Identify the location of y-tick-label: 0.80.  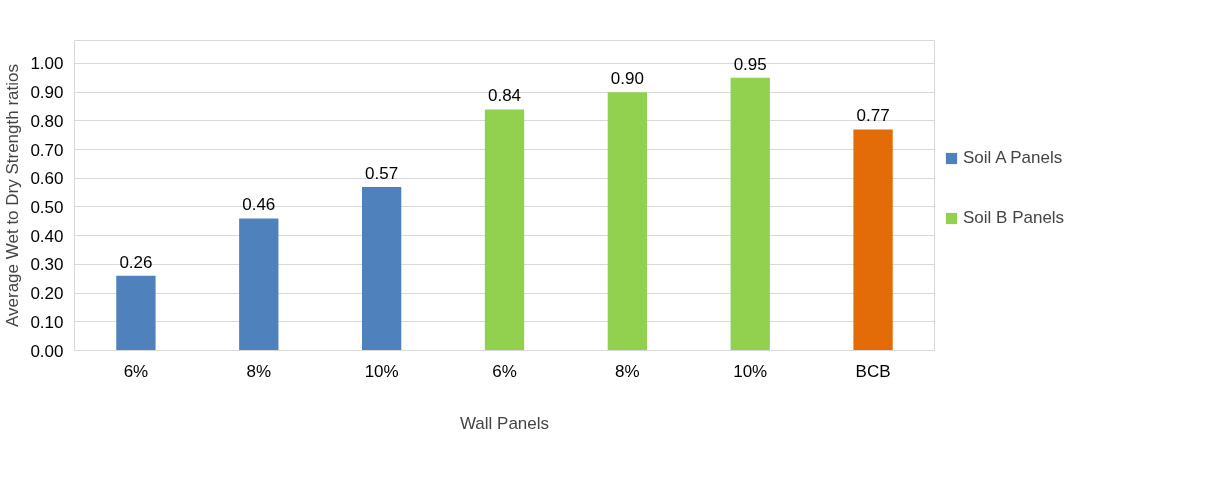
(47, 121).